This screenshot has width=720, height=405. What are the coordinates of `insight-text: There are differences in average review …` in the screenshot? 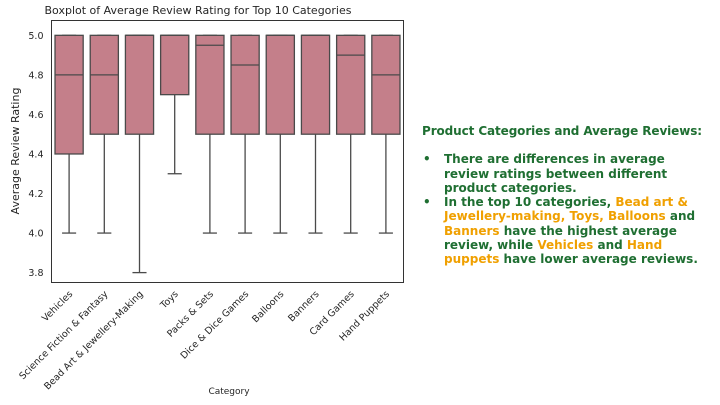 It's located at (556, 173).